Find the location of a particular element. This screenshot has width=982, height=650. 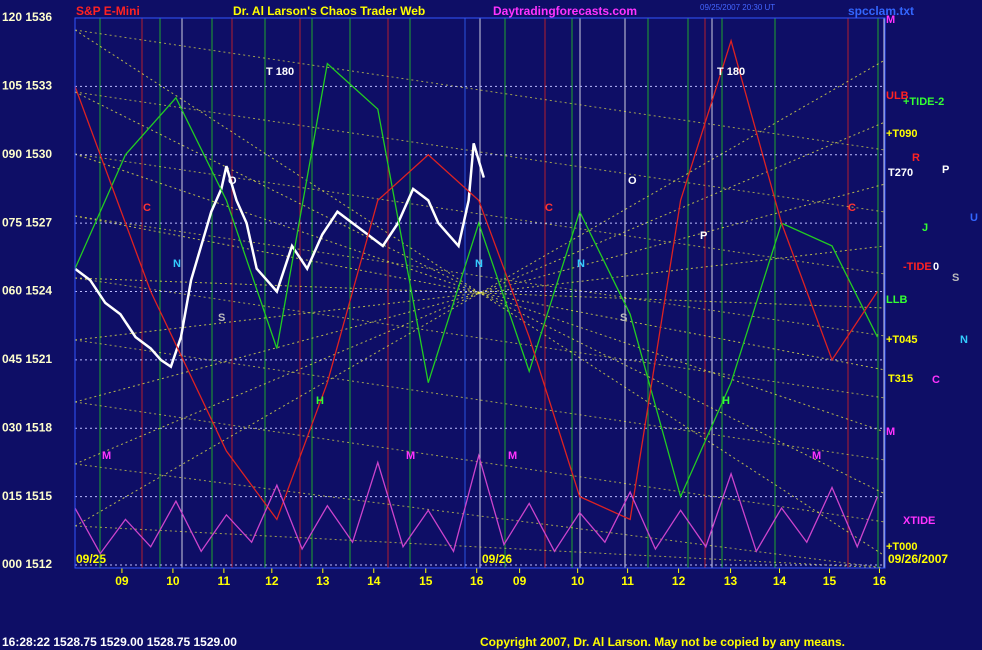

annotation: T270 is located at coordinates (900, 173).